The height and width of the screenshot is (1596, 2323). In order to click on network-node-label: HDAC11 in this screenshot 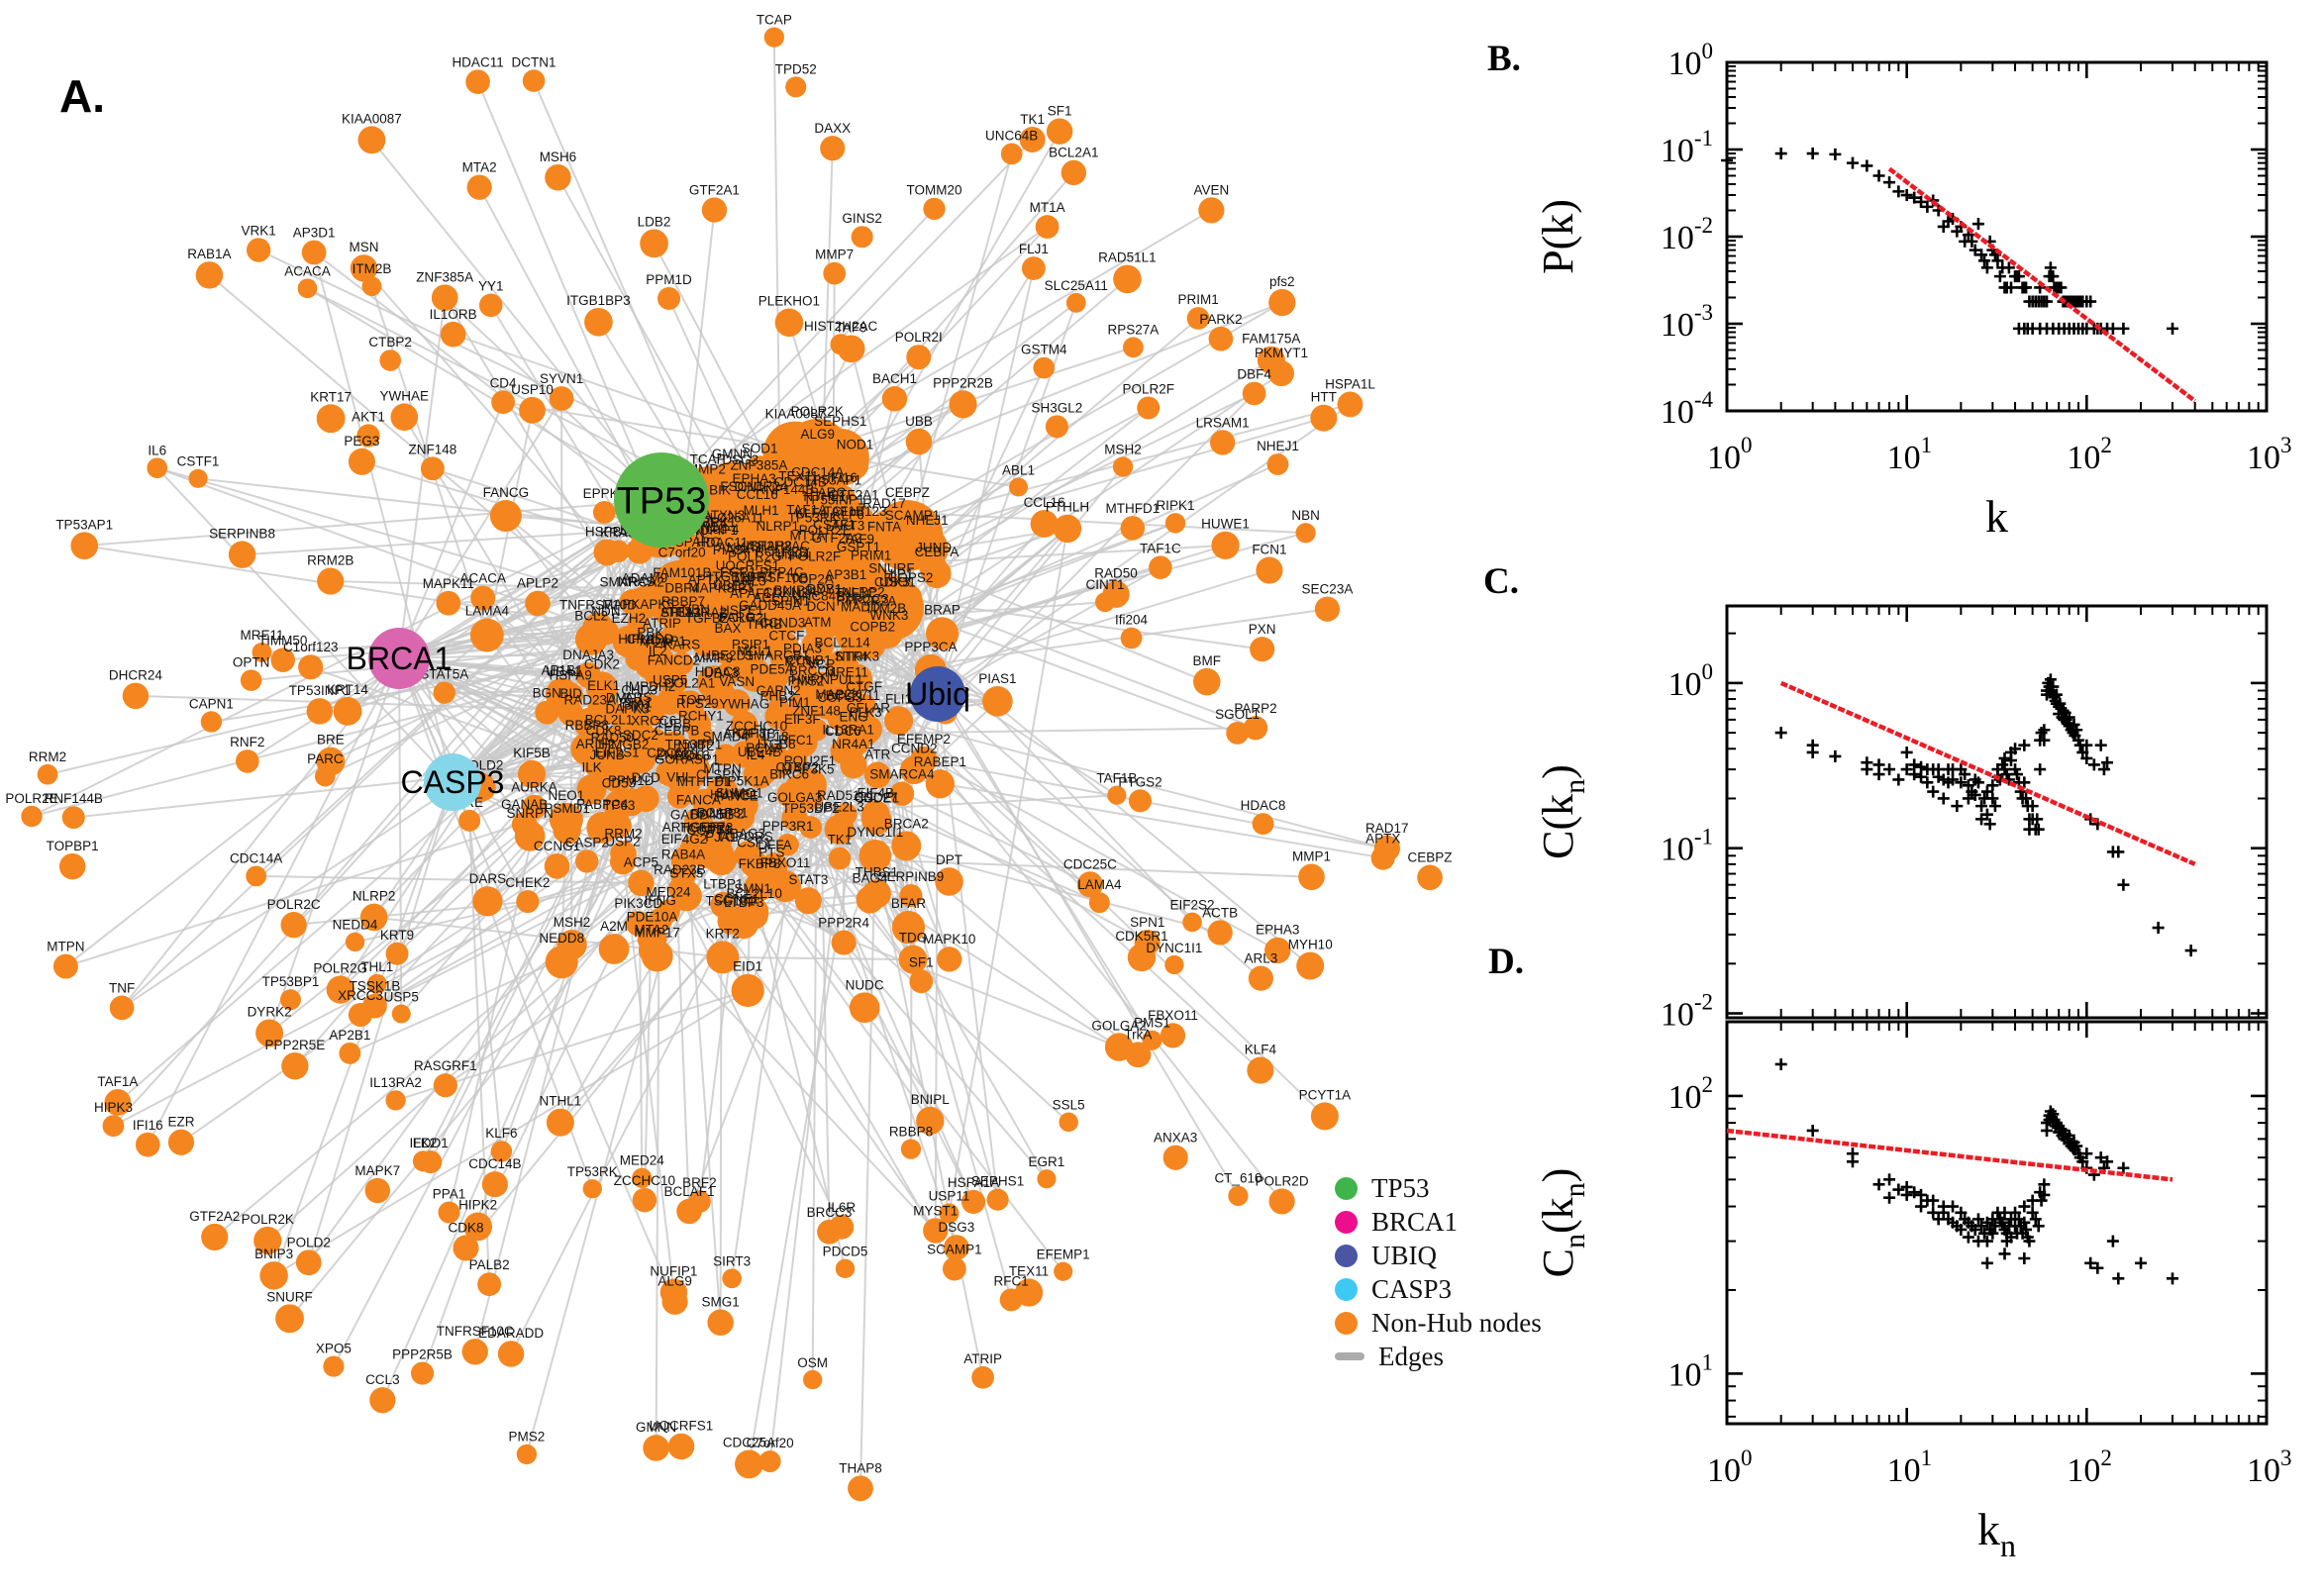, I will do `click(722, 542)`.